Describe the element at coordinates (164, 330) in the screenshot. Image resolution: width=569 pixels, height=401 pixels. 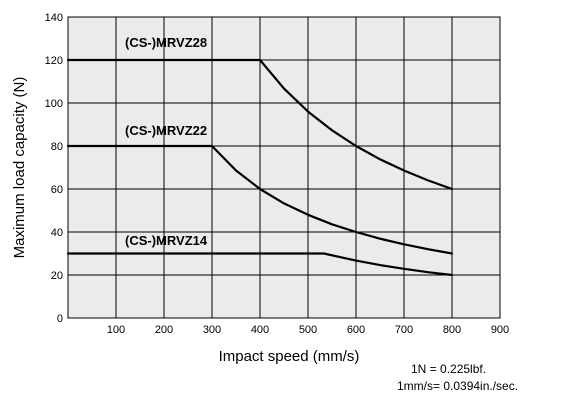
I see `x-tick-label: 200` at that location.